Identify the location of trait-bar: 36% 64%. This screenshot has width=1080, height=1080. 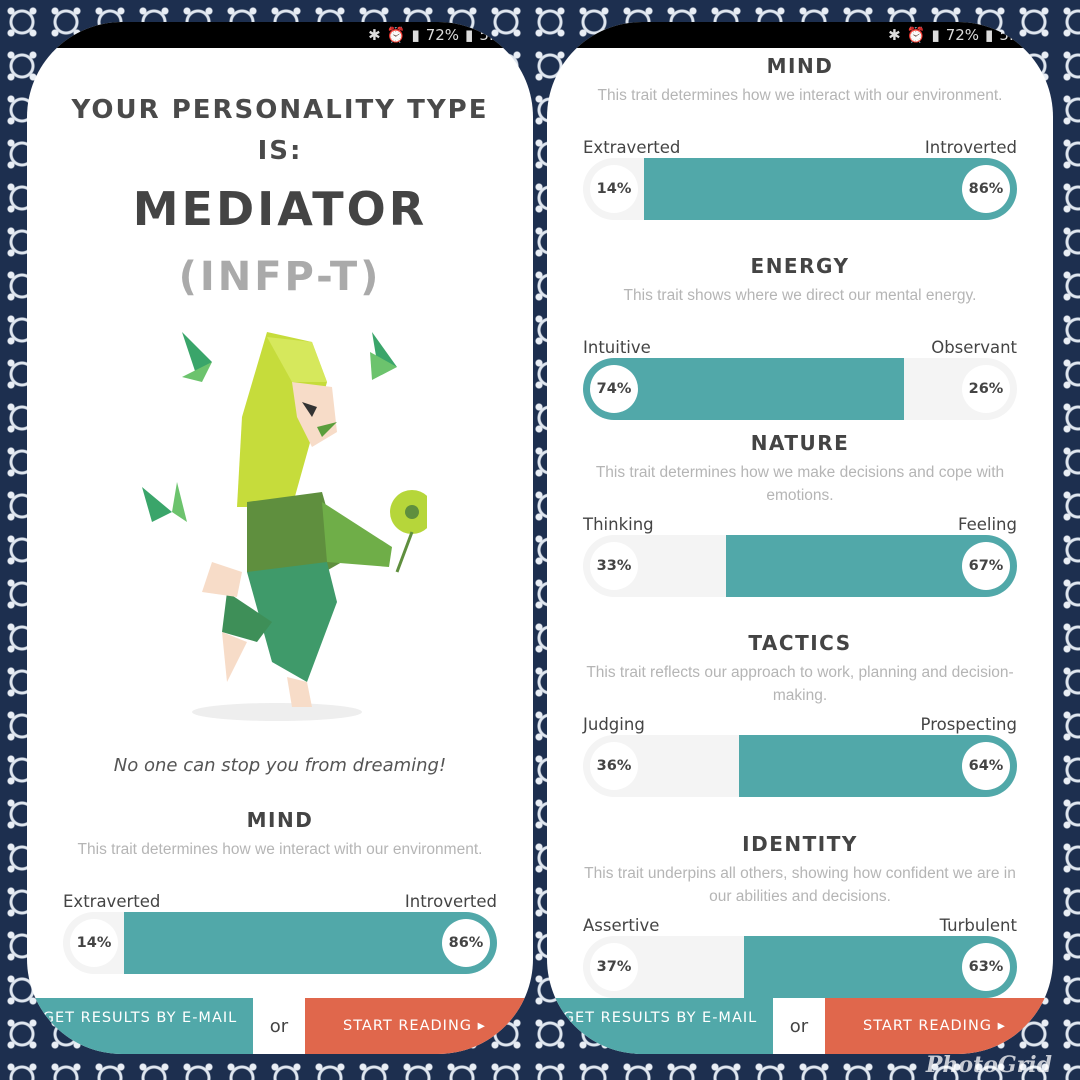
(800, 766).